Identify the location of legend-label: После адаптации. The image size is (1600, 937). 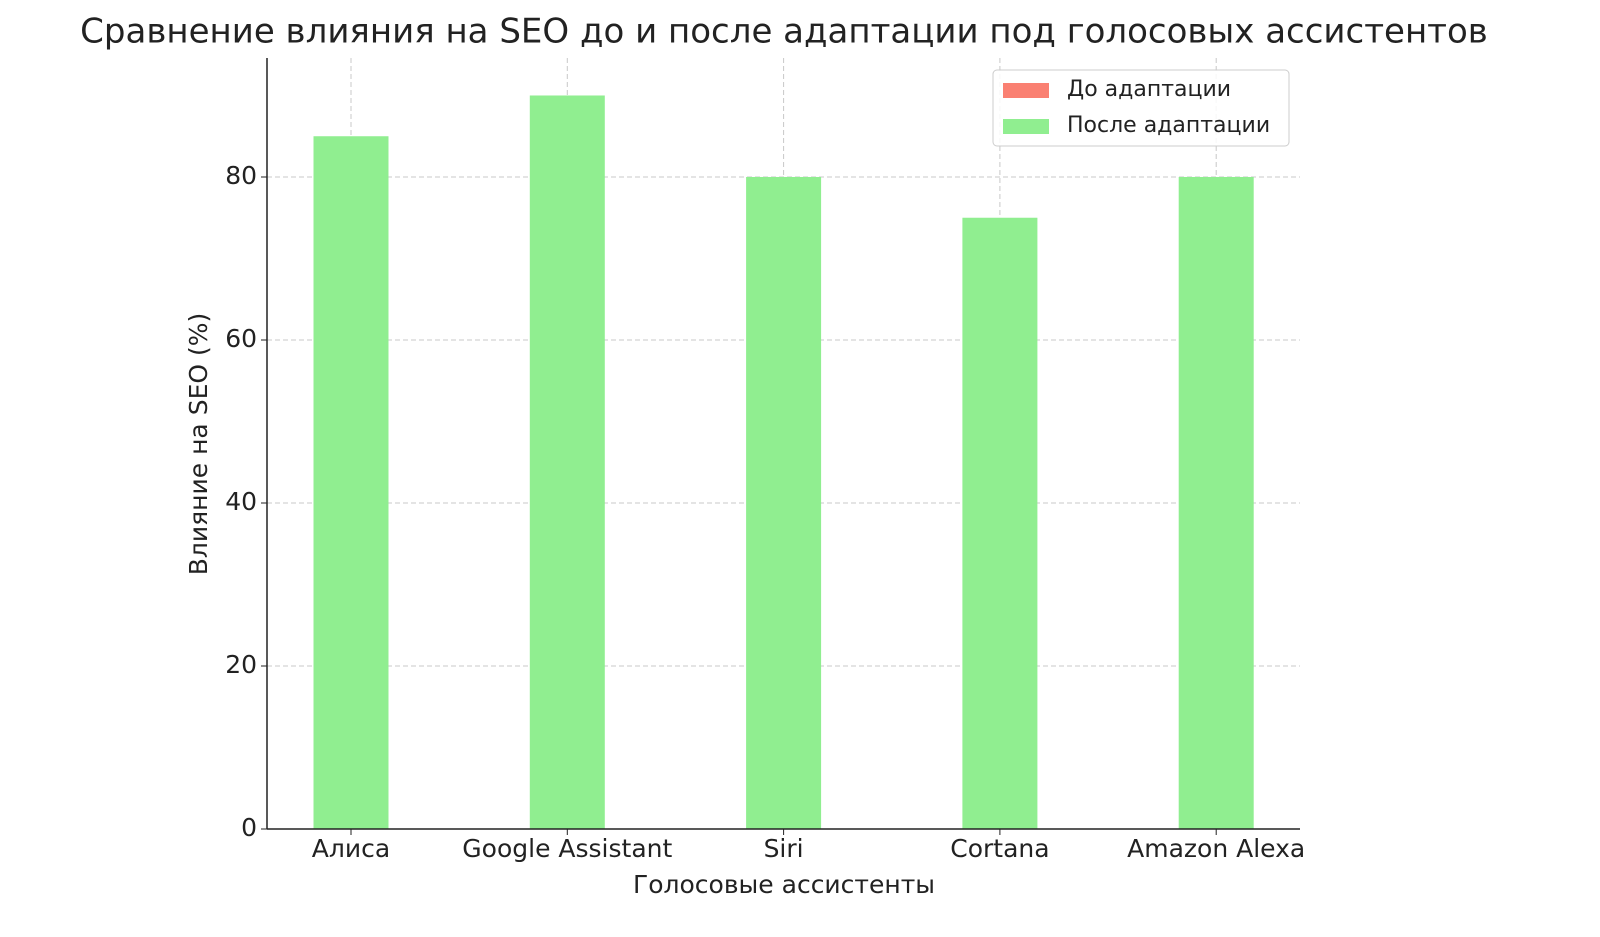
(1168, 125).